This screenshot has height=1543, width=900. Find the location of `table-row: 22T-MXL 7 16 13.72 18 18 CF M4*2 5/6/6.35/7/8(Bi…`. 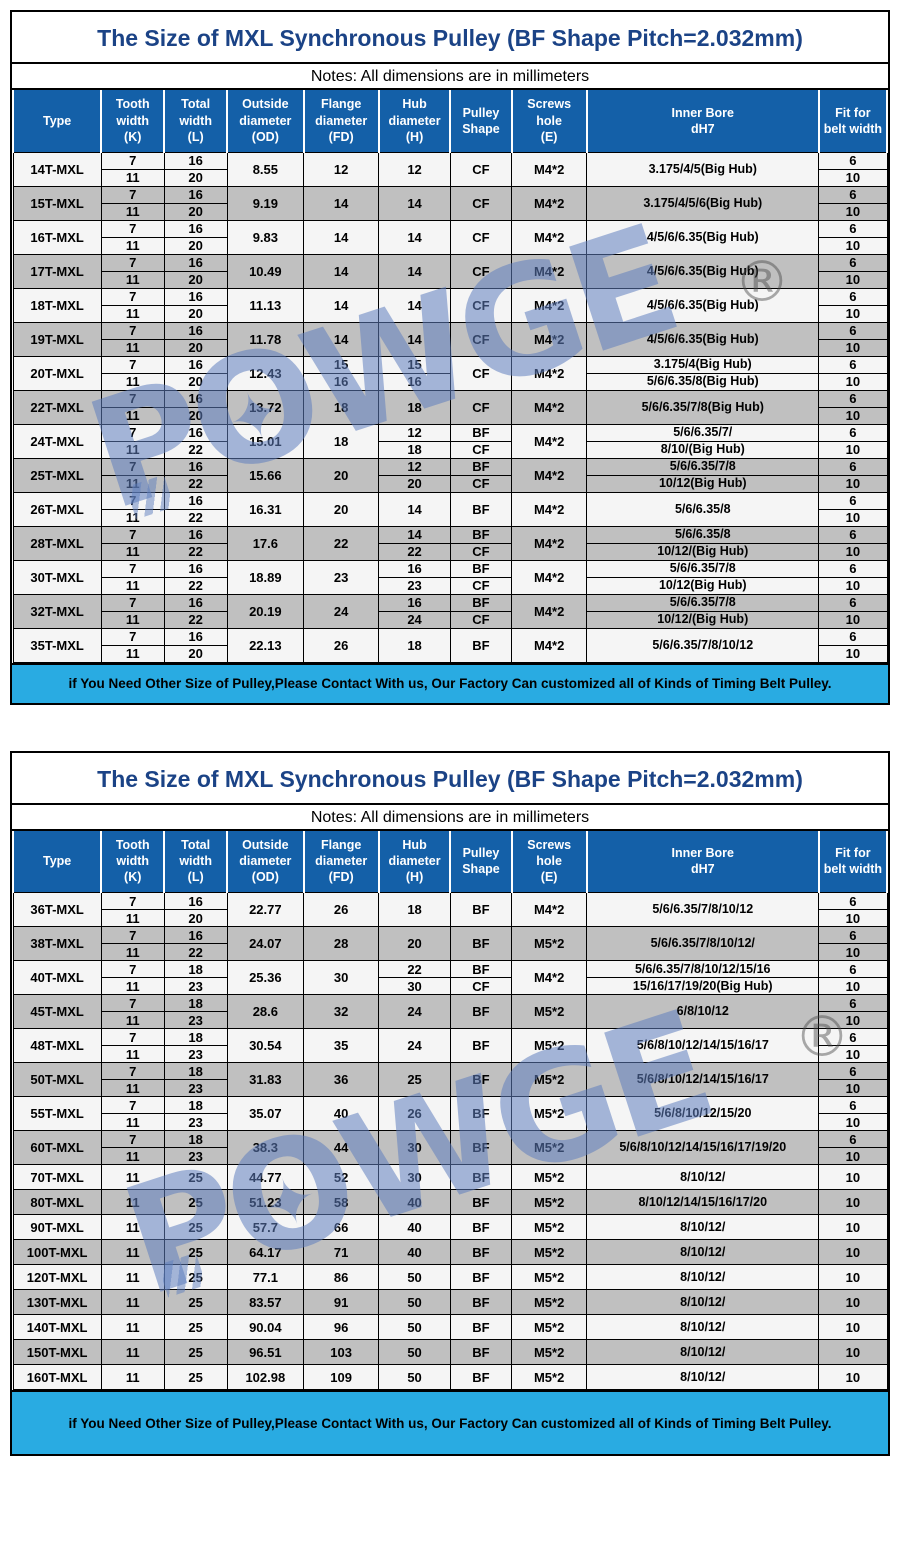

table-row: 22T-MXL 7 16 13.72 18 18 CF M4*2 5/6/6.35/7/8(Bi… is located at coordinates (450, 407).